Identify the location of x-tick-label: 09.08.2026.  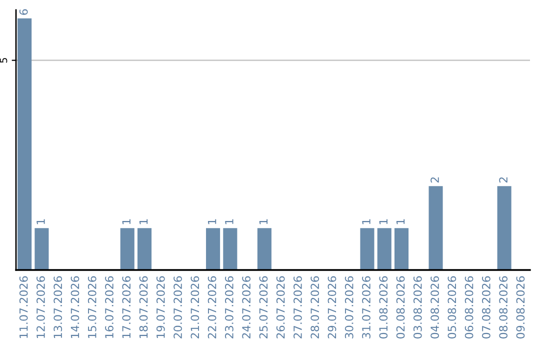
(520, 307).